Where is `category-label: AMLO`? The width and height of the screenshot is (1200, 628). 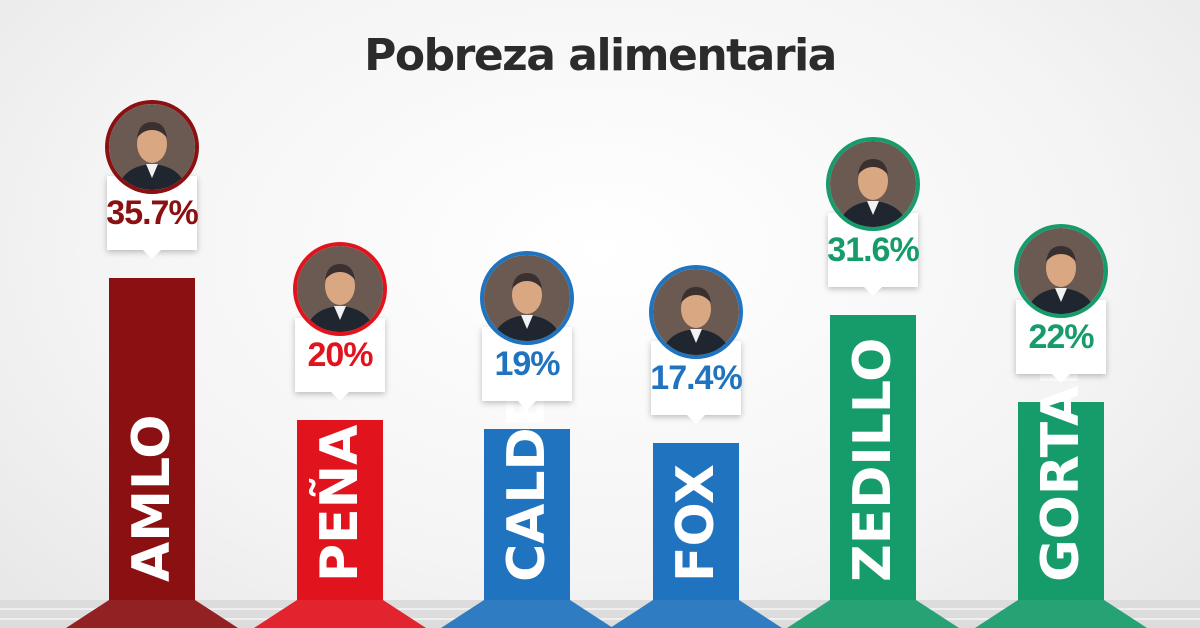
category-label: AMLO is located at coordinates (152, 498).